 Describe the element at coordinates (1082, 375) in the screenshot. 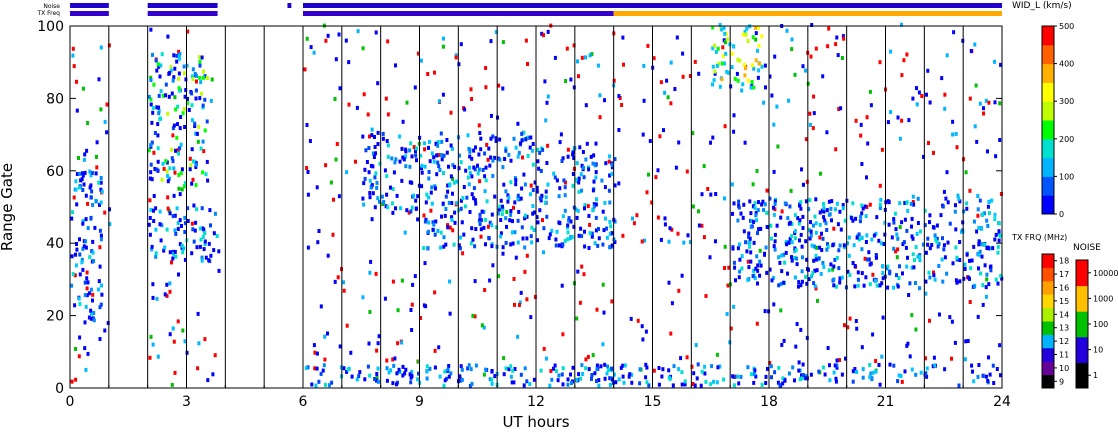

I see `colorbar-swatch` at that location.